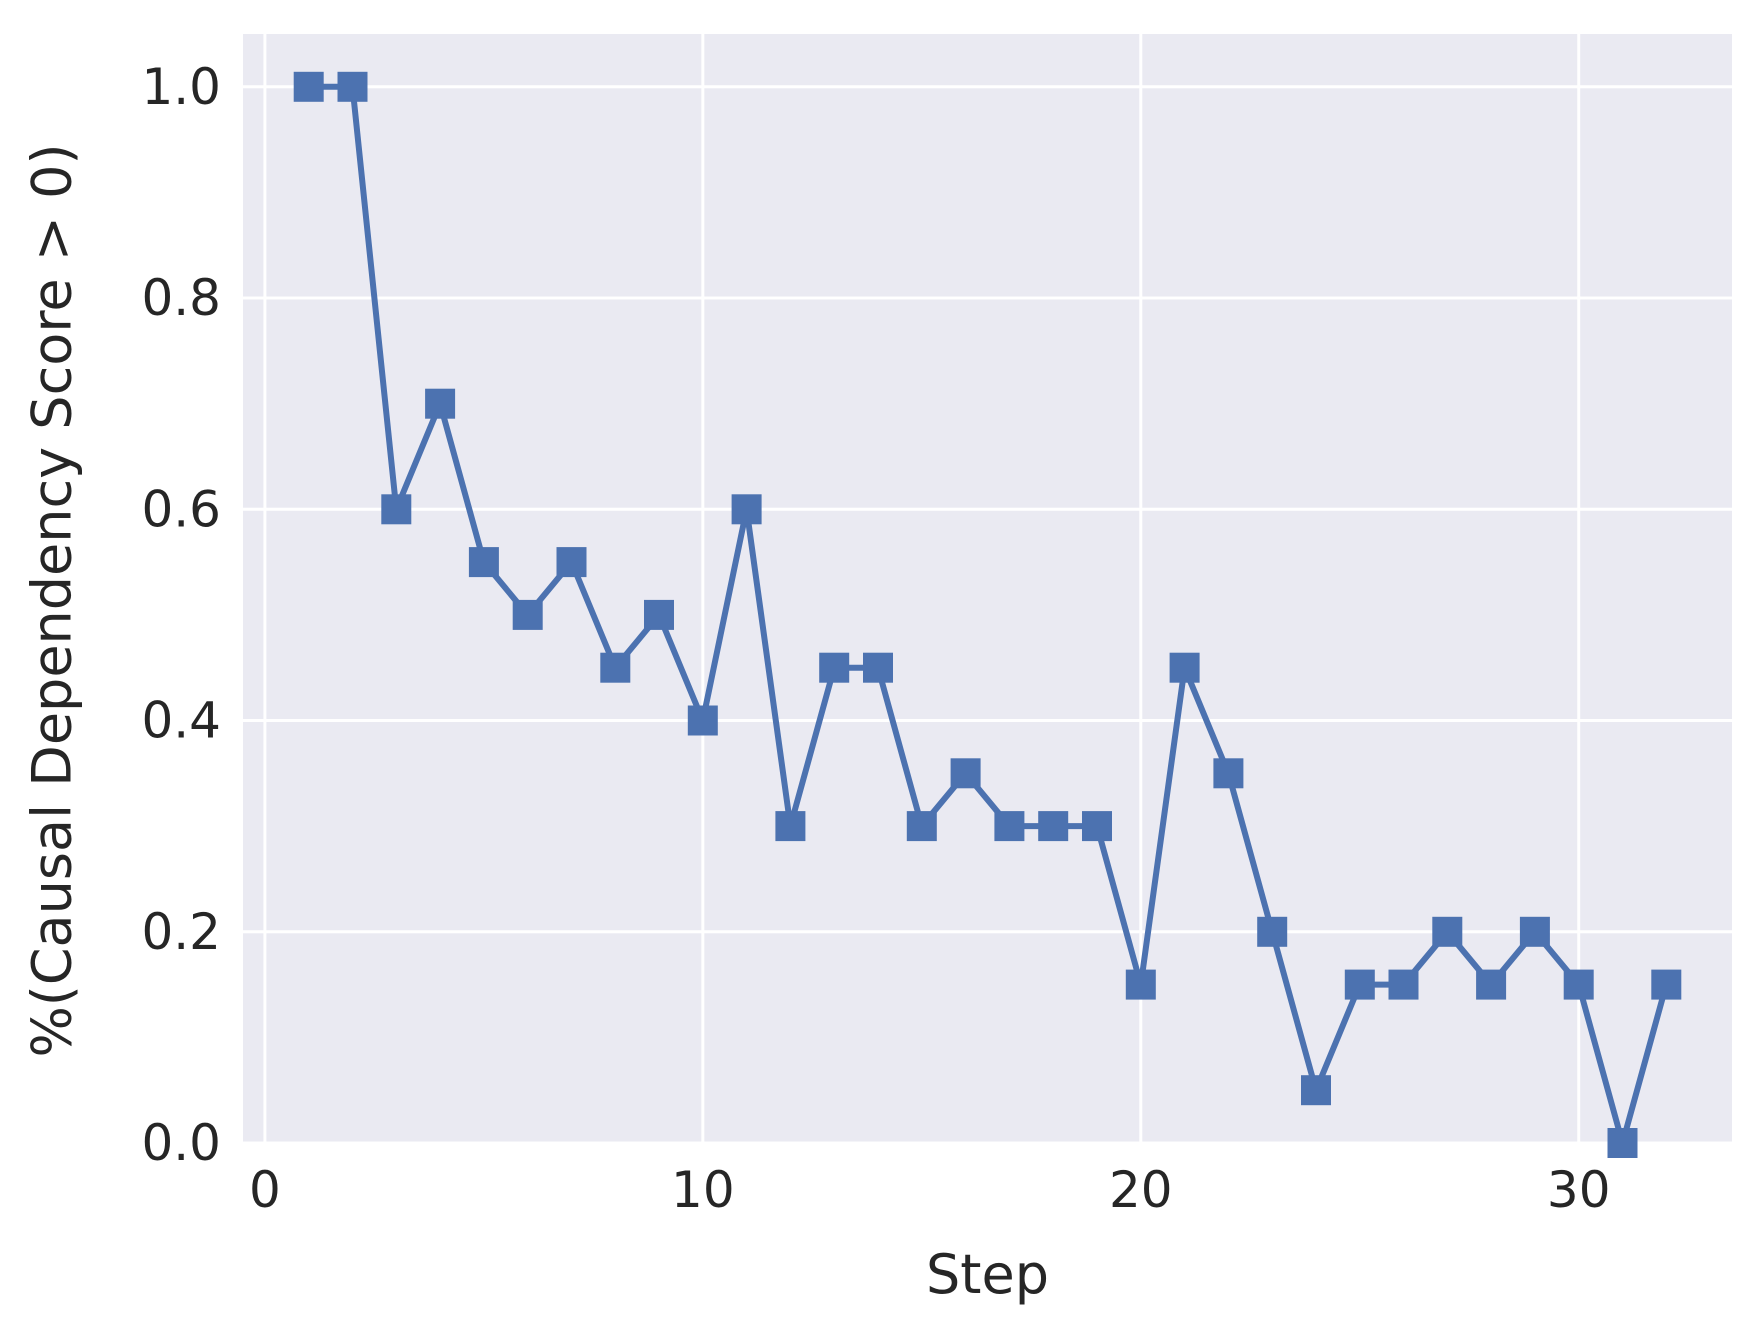  What do you see at coordinates (987, 1274) in the screenshot?
I see `x-axis-label: Step` at bounding box center [987, 1274].